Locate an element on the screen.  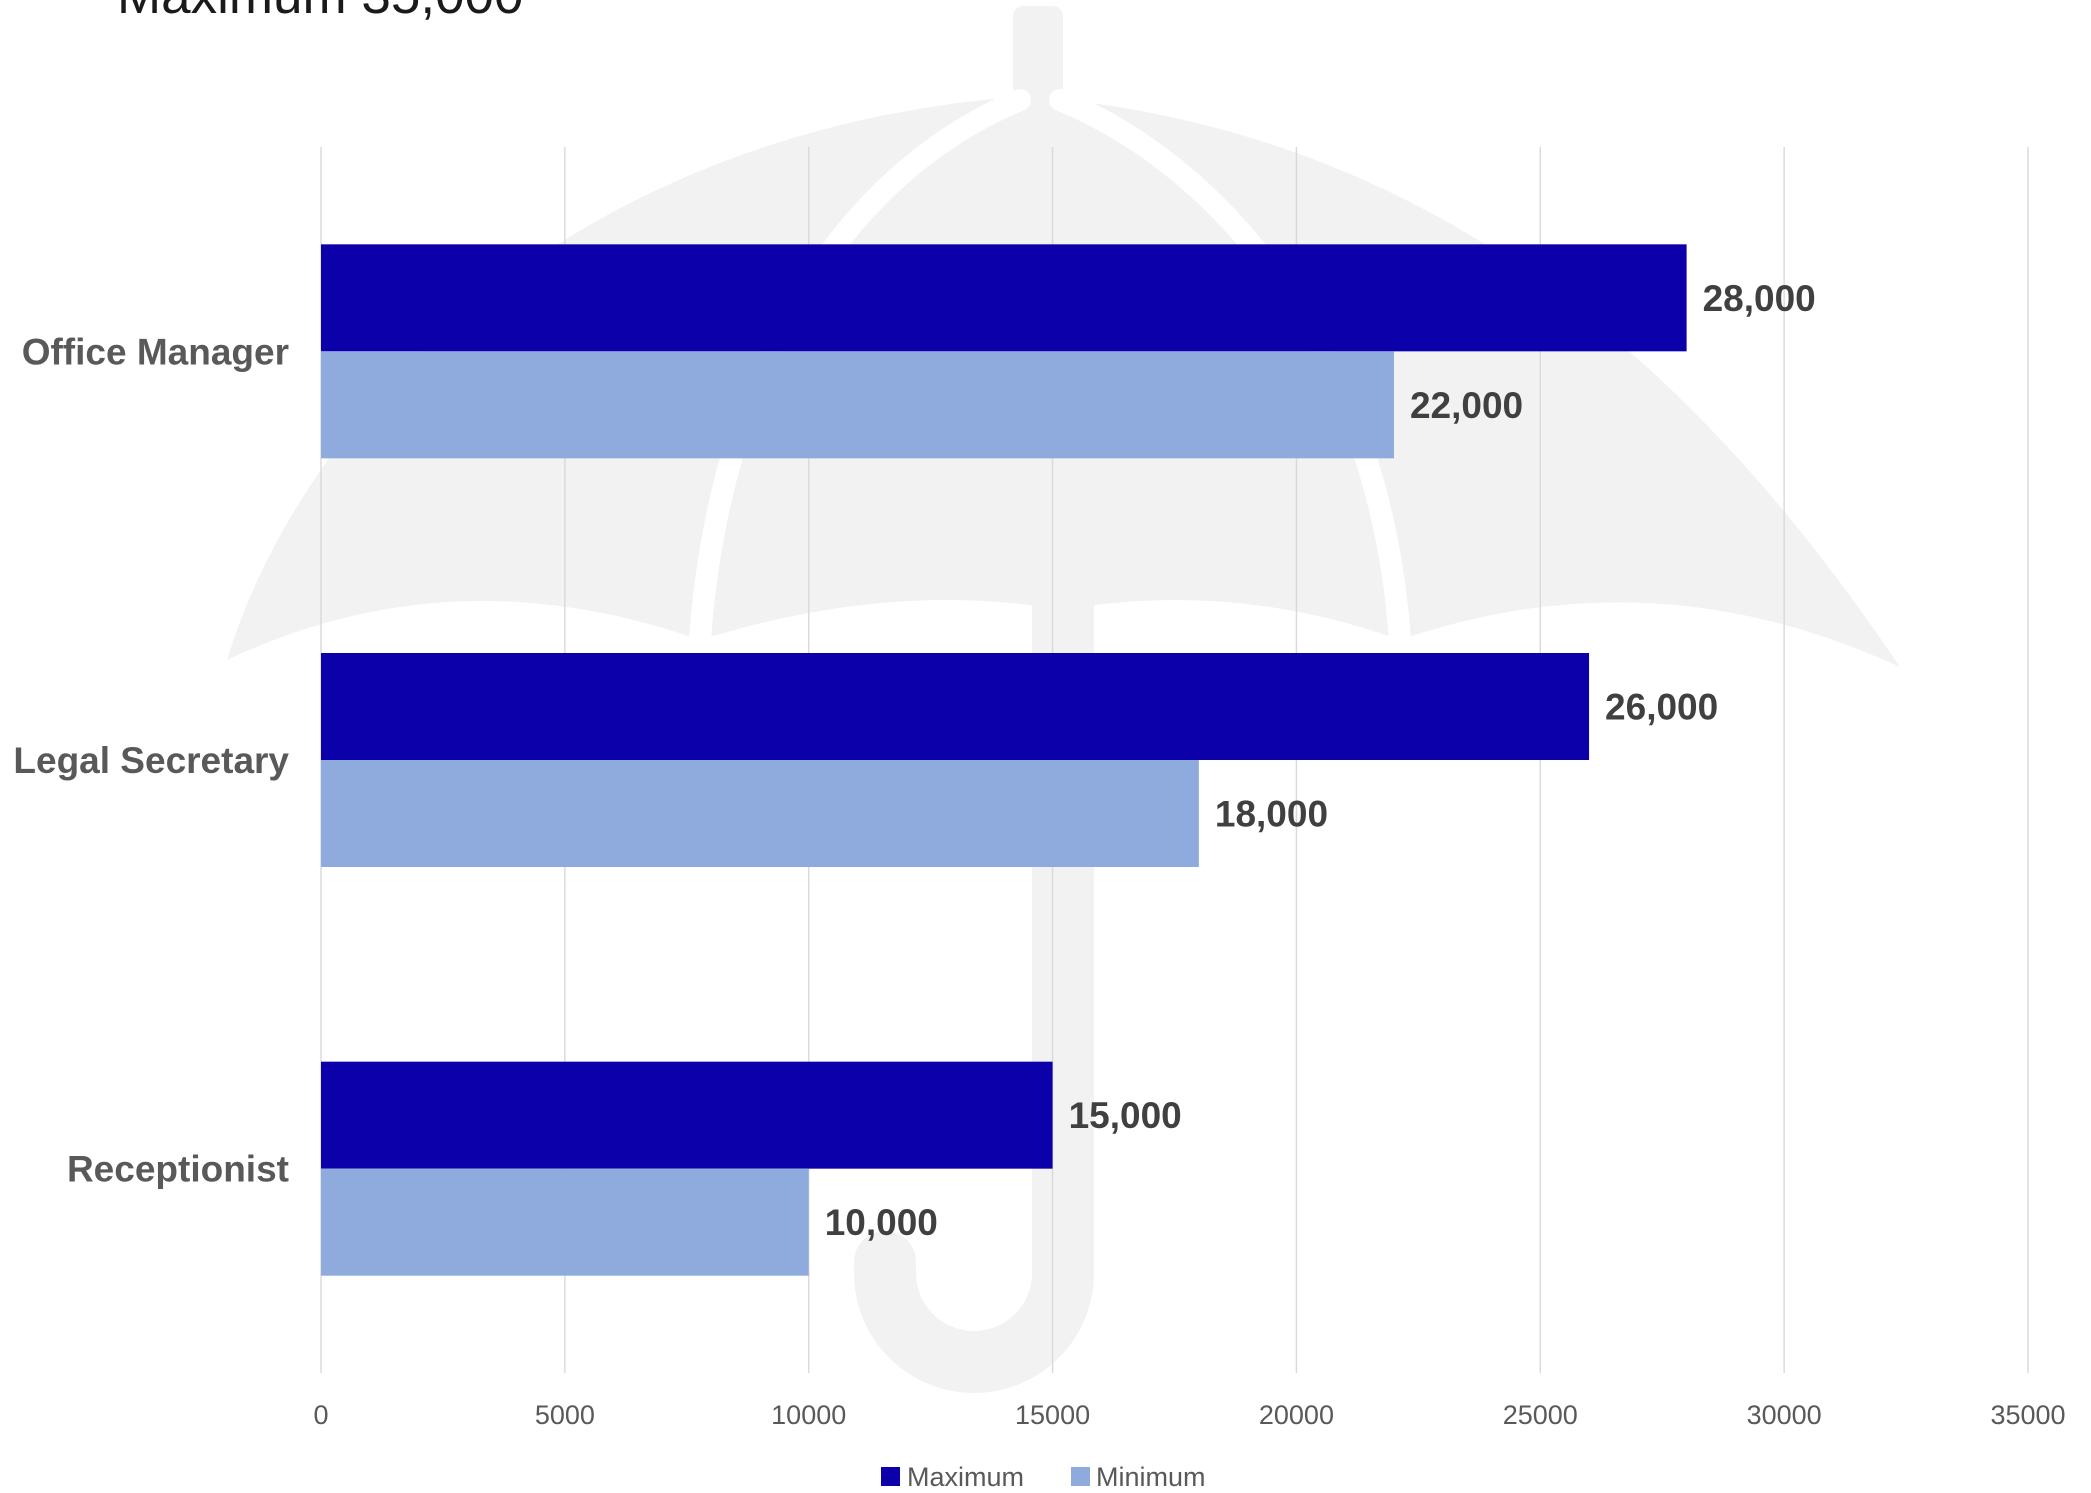
data-label: 28,000 is located at coordinates (1759, 298).